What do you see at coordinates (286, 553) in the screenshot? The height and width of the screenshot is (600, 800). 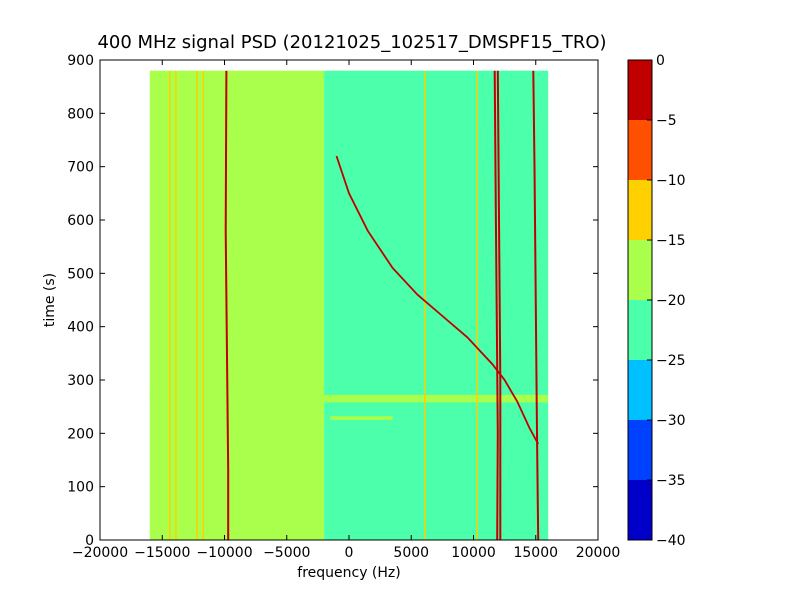 I see `x-tick-label-3: −5000` at bounding box center [286, 553].